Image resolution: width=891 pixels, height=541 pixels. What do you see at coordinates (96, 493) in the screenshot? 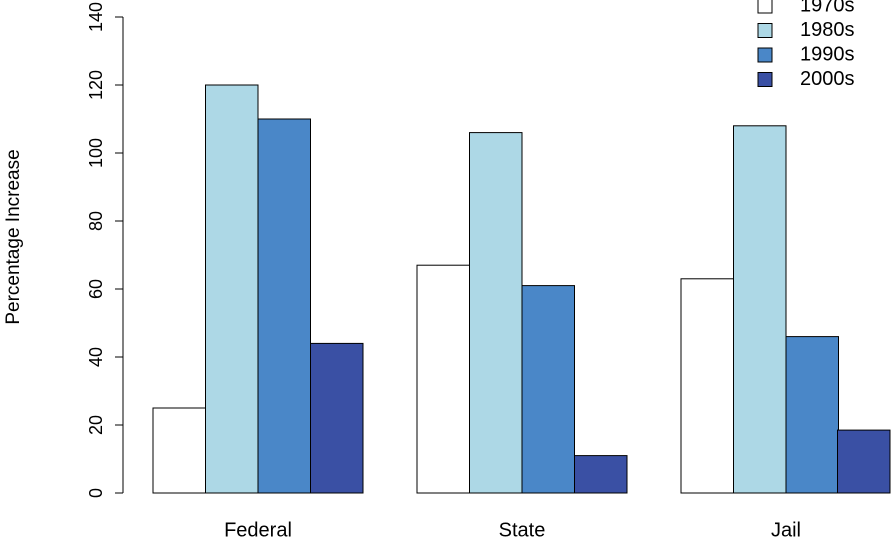
I see `y-tick-label: 0` at bounding box center [96, 493].